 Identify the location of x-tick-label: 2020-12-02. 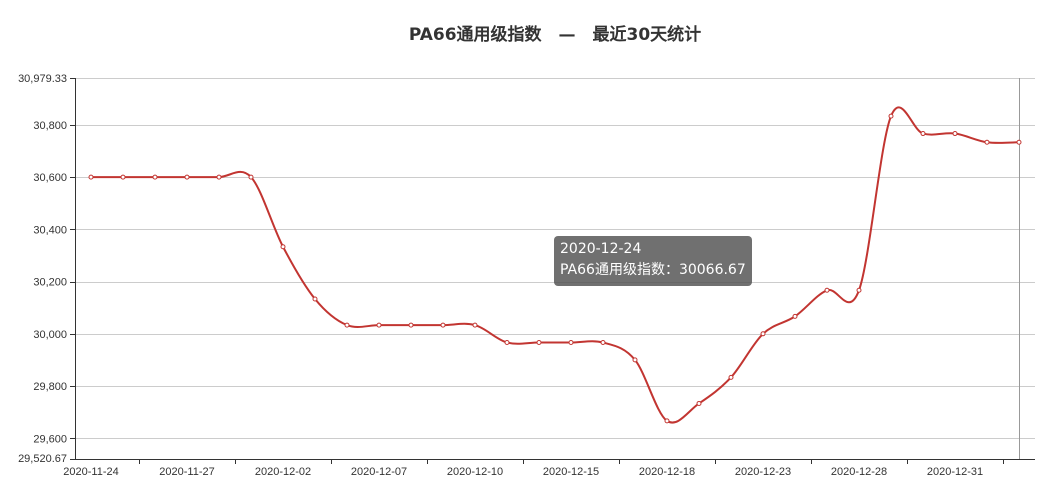
(283, 472).